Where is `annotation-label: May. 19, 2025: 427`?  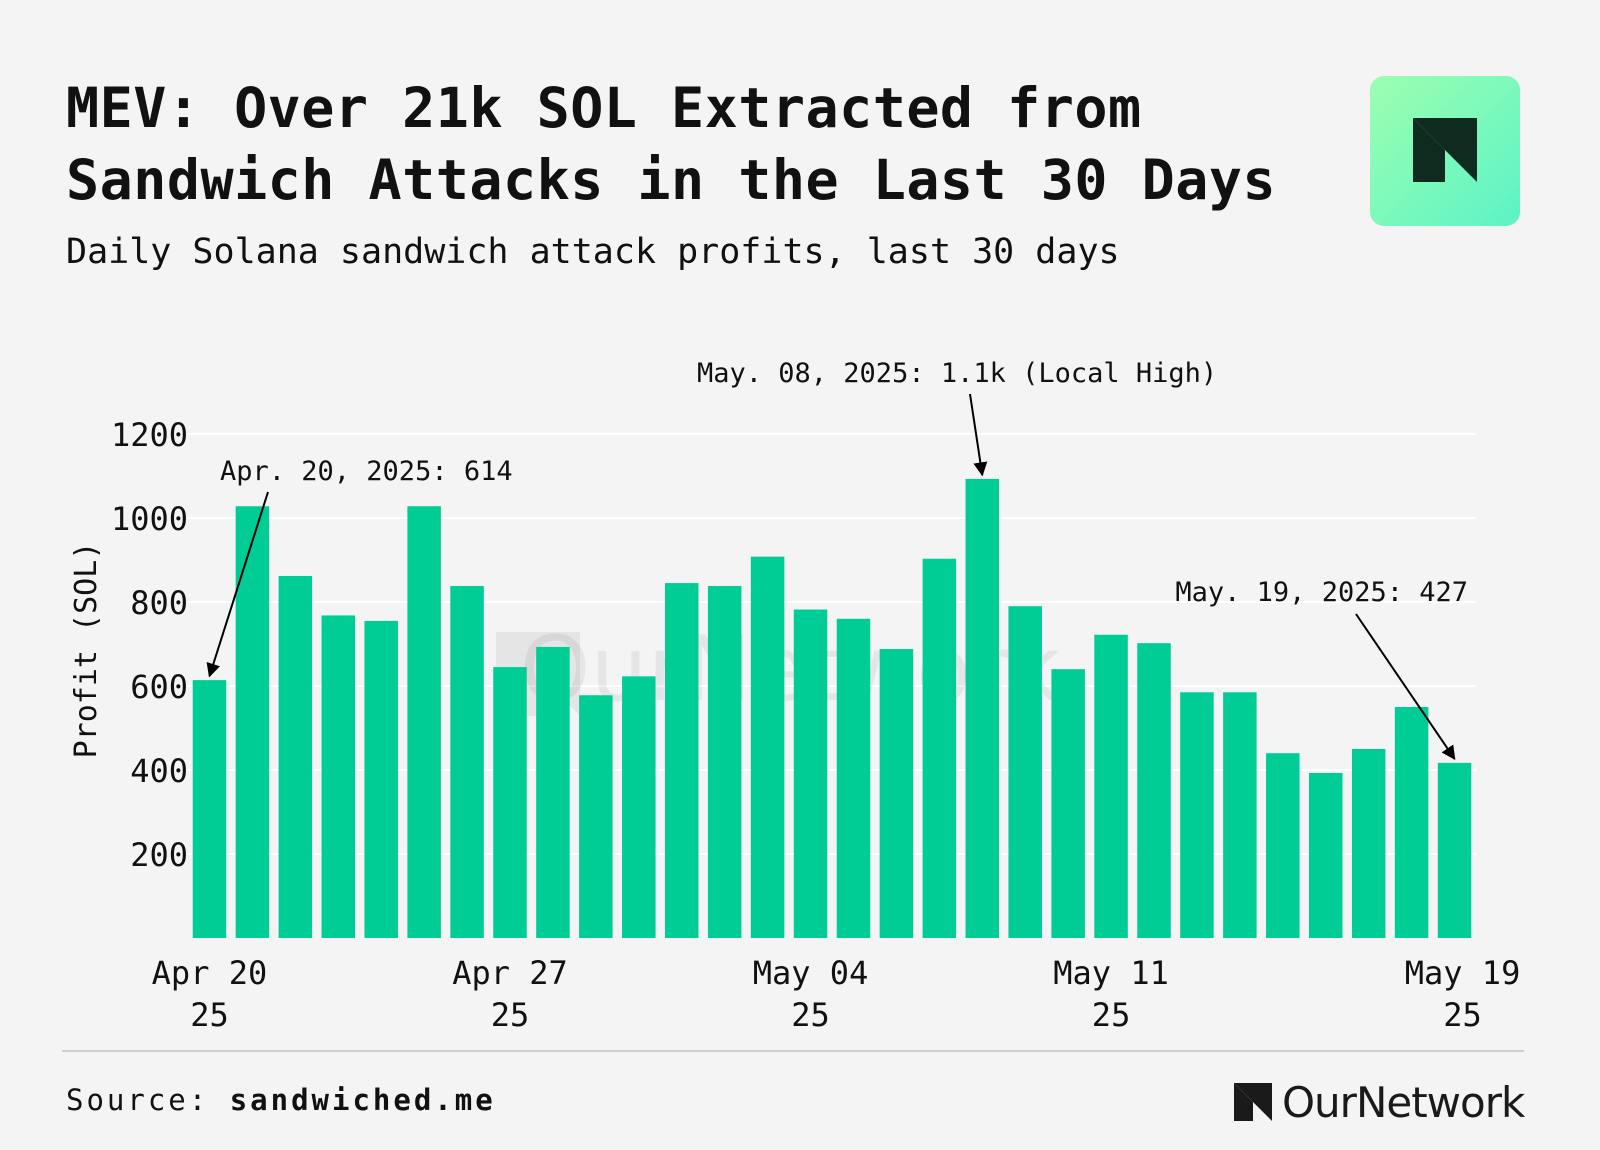
annotation-label: May. 19, 2025: 427 is located at coordinates (1321, 592).